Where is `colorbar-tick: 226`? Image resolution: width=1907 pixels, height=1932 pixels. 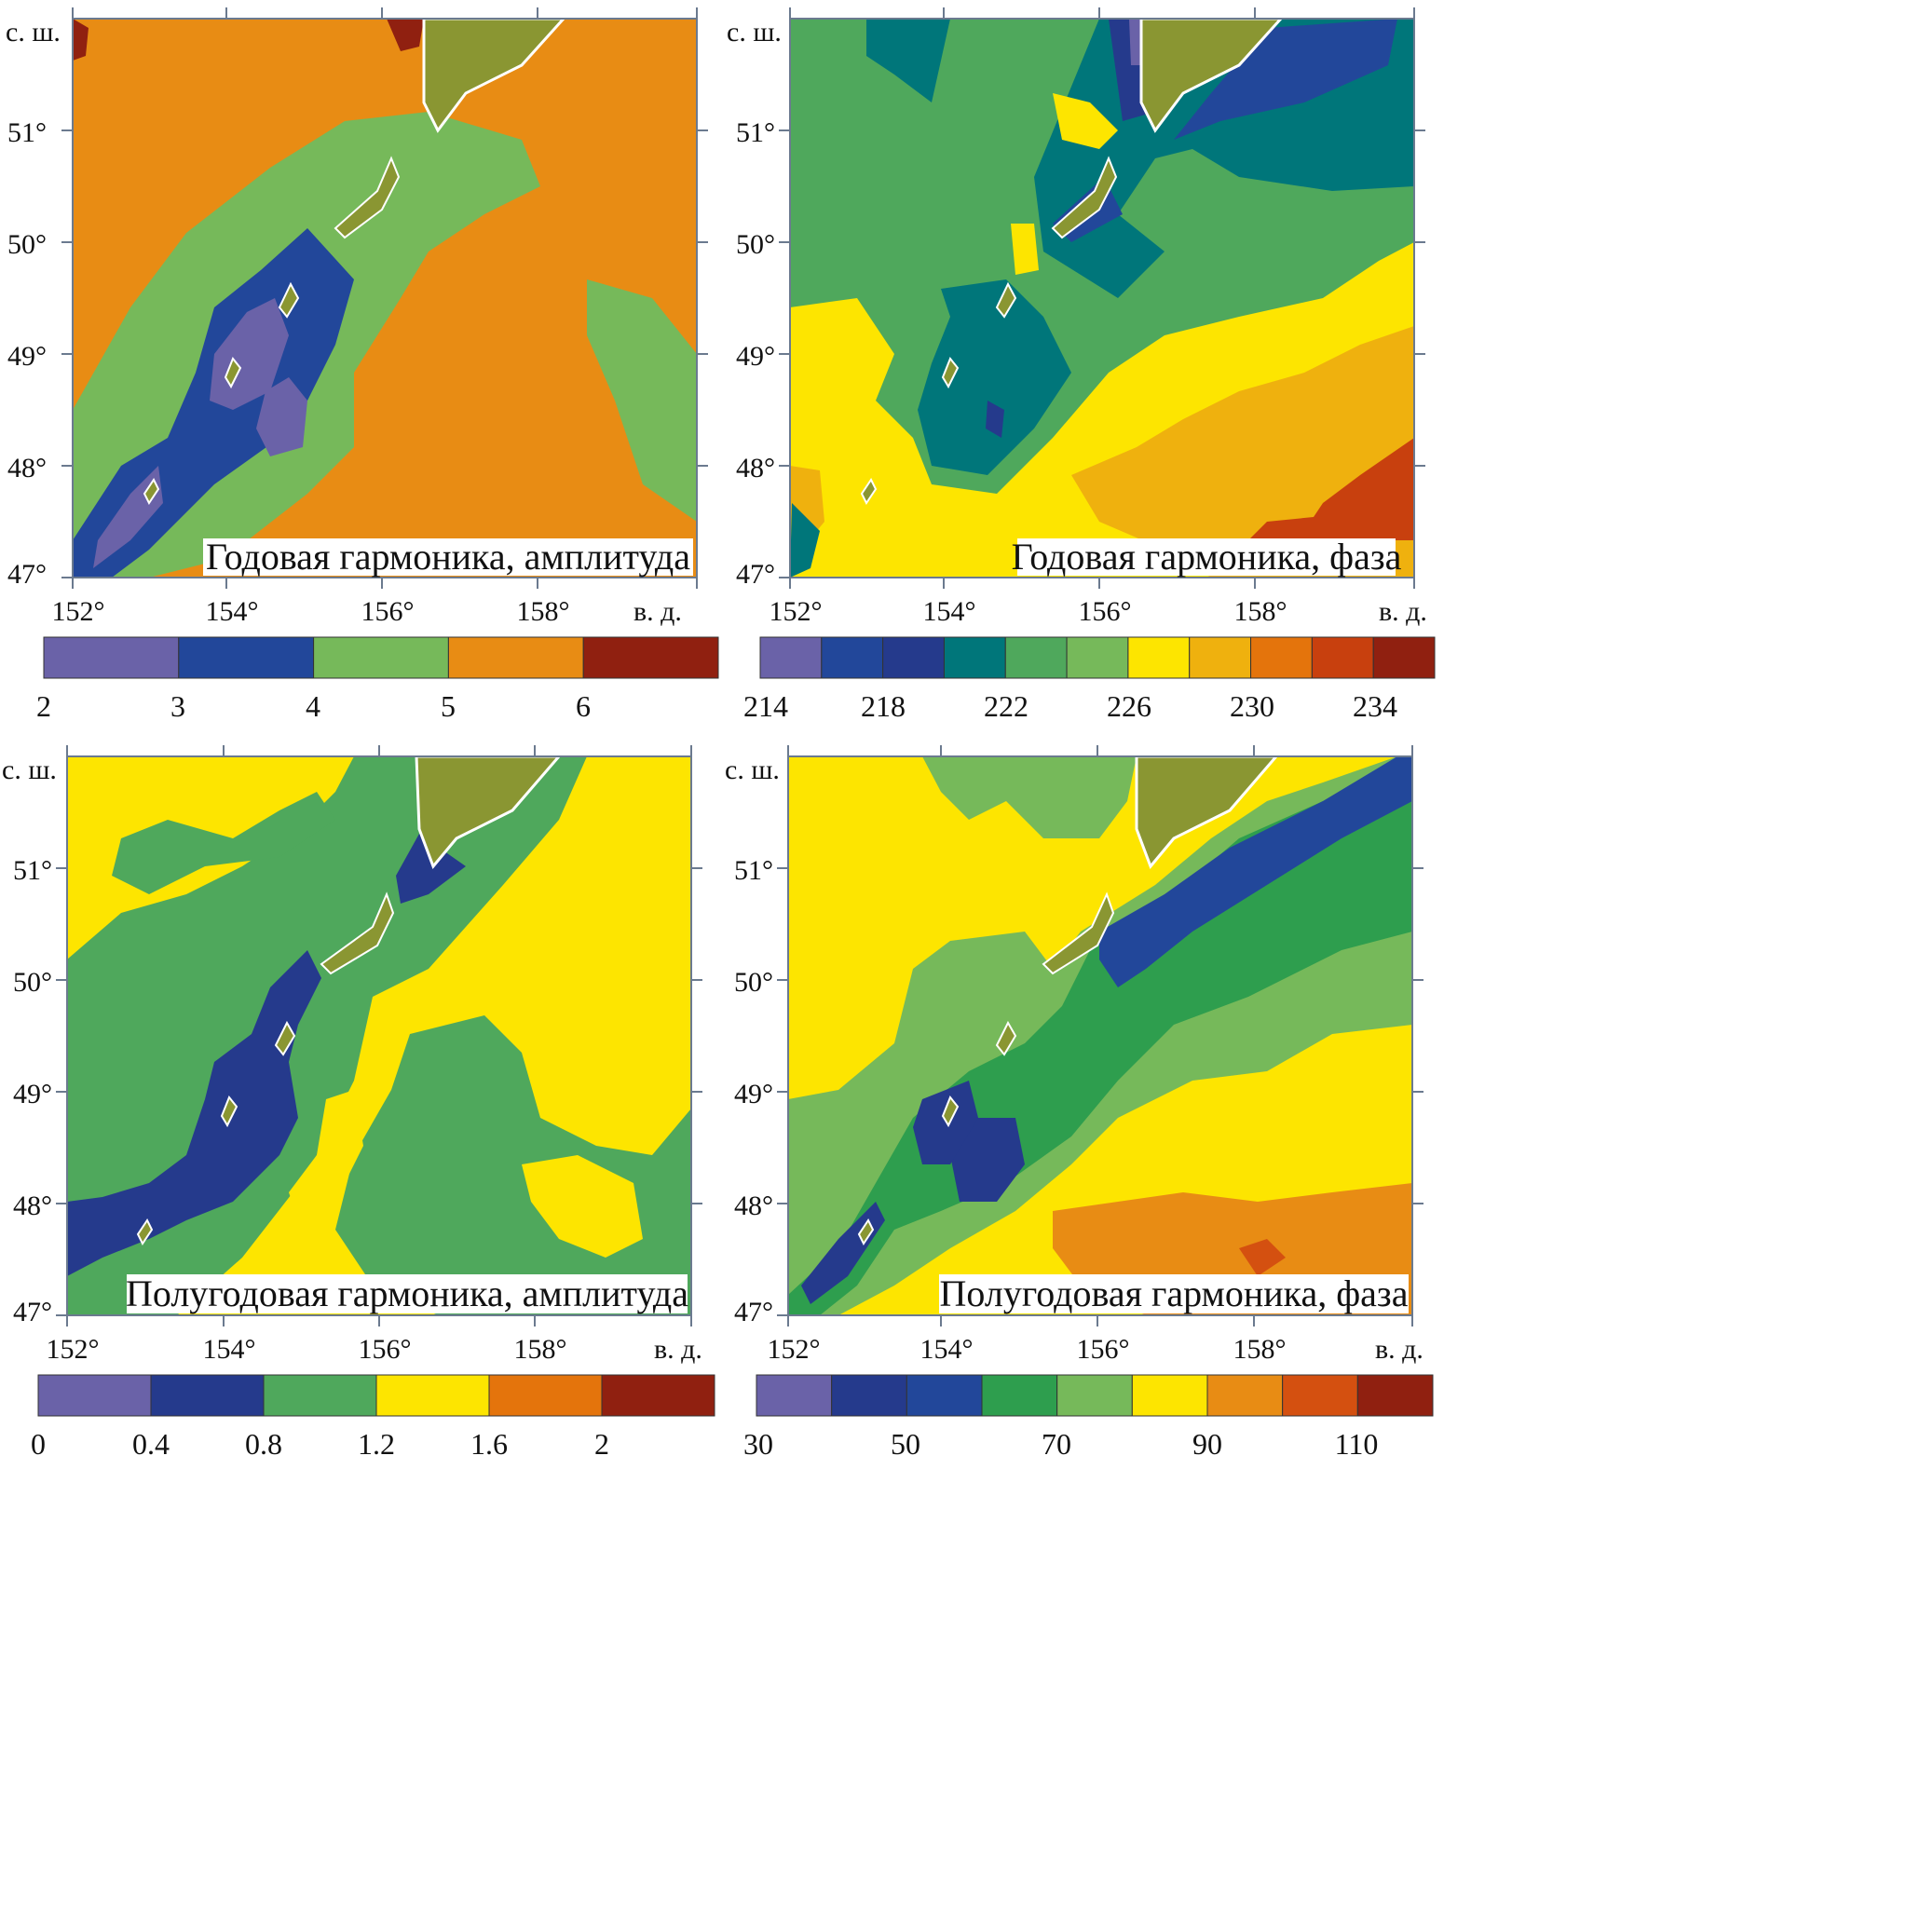
colorbar-tick: 226 is located at coordinates (1129, 706).